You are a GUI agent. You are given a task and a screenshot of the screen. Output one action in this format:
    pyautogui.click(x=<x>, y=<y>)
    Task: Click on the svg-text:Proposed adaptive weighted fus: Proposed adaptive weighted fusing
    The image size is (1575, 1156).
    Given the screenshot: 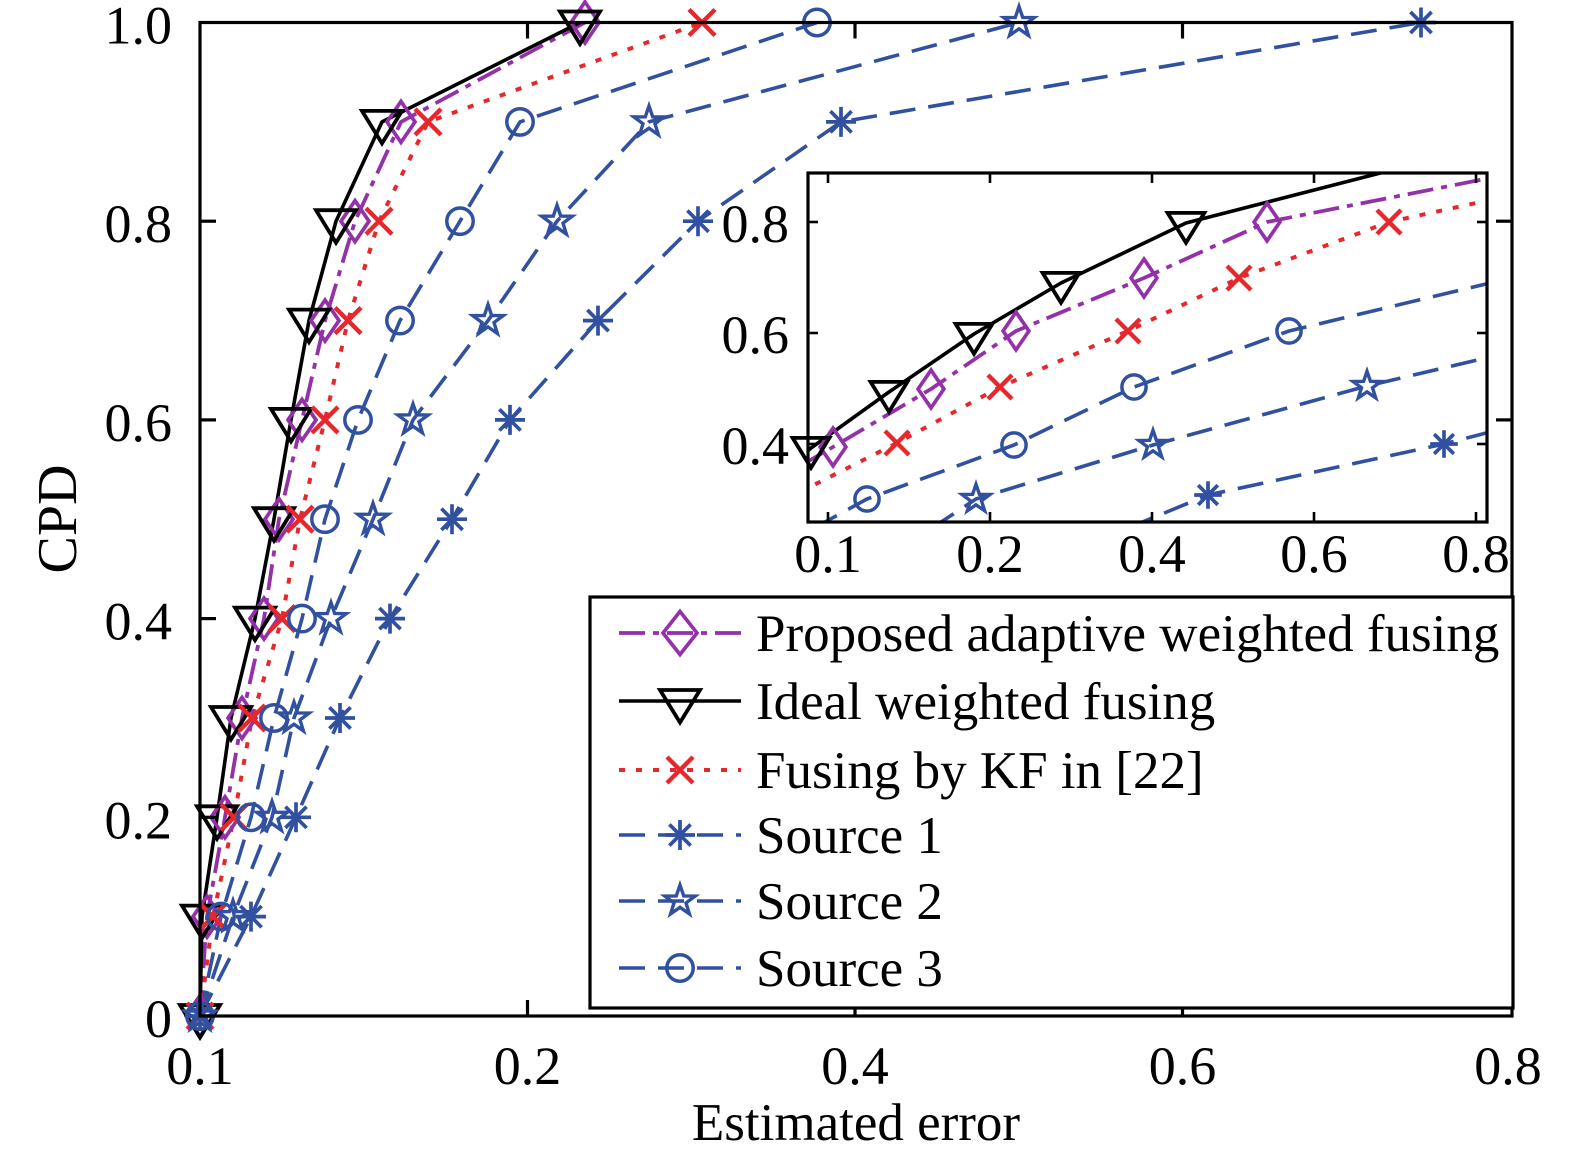 What is the action you would take?
    pyautogui.click(x=1127, y=634)
    